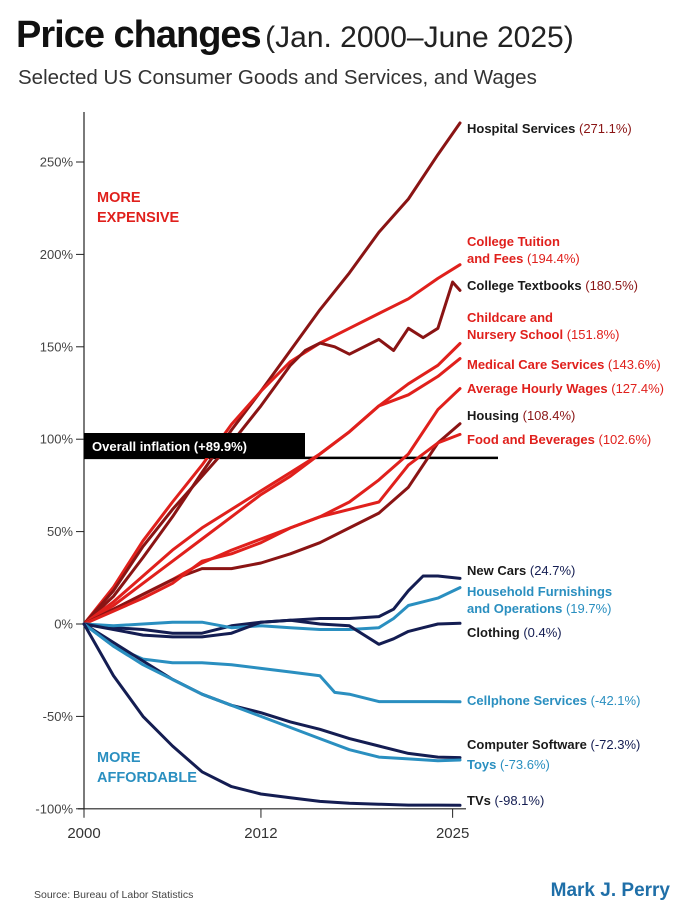  What do you see at coordinates (549, 128) in the screenshot?
I see `series-label-hospital-services: Hospital Services (271.1%)` at bounding box center [549, 128].